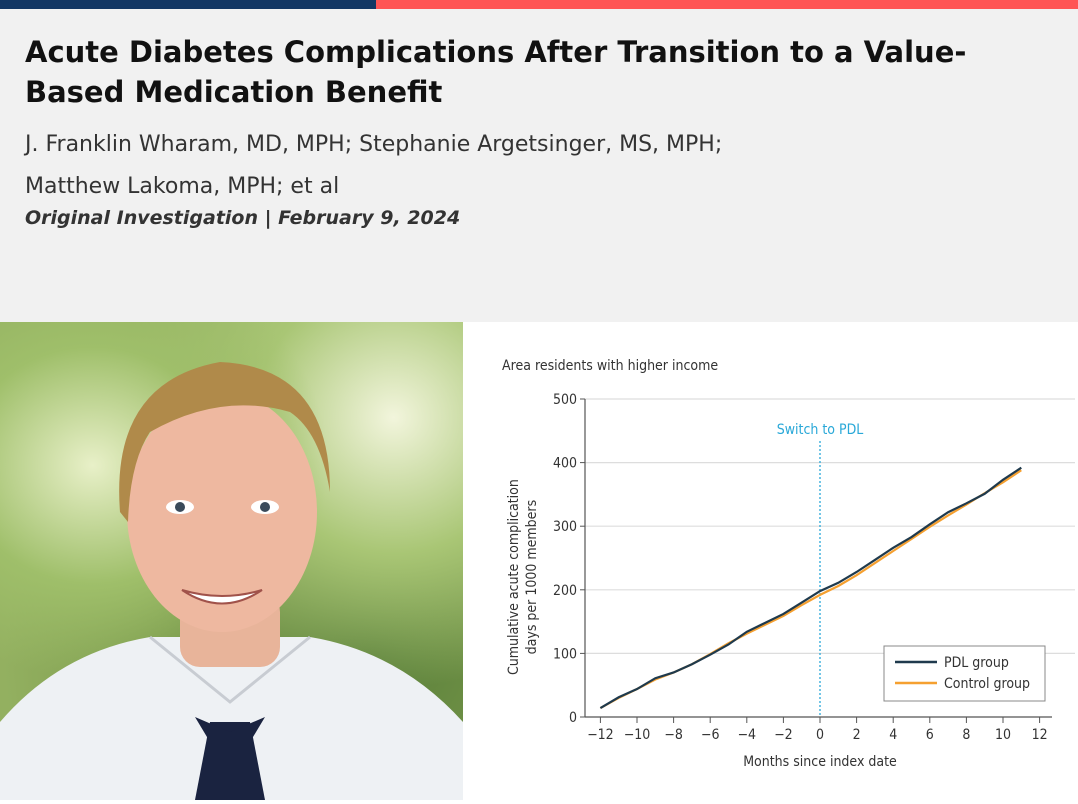  I want to click on x-tick-label: −12, so click(600, 735).